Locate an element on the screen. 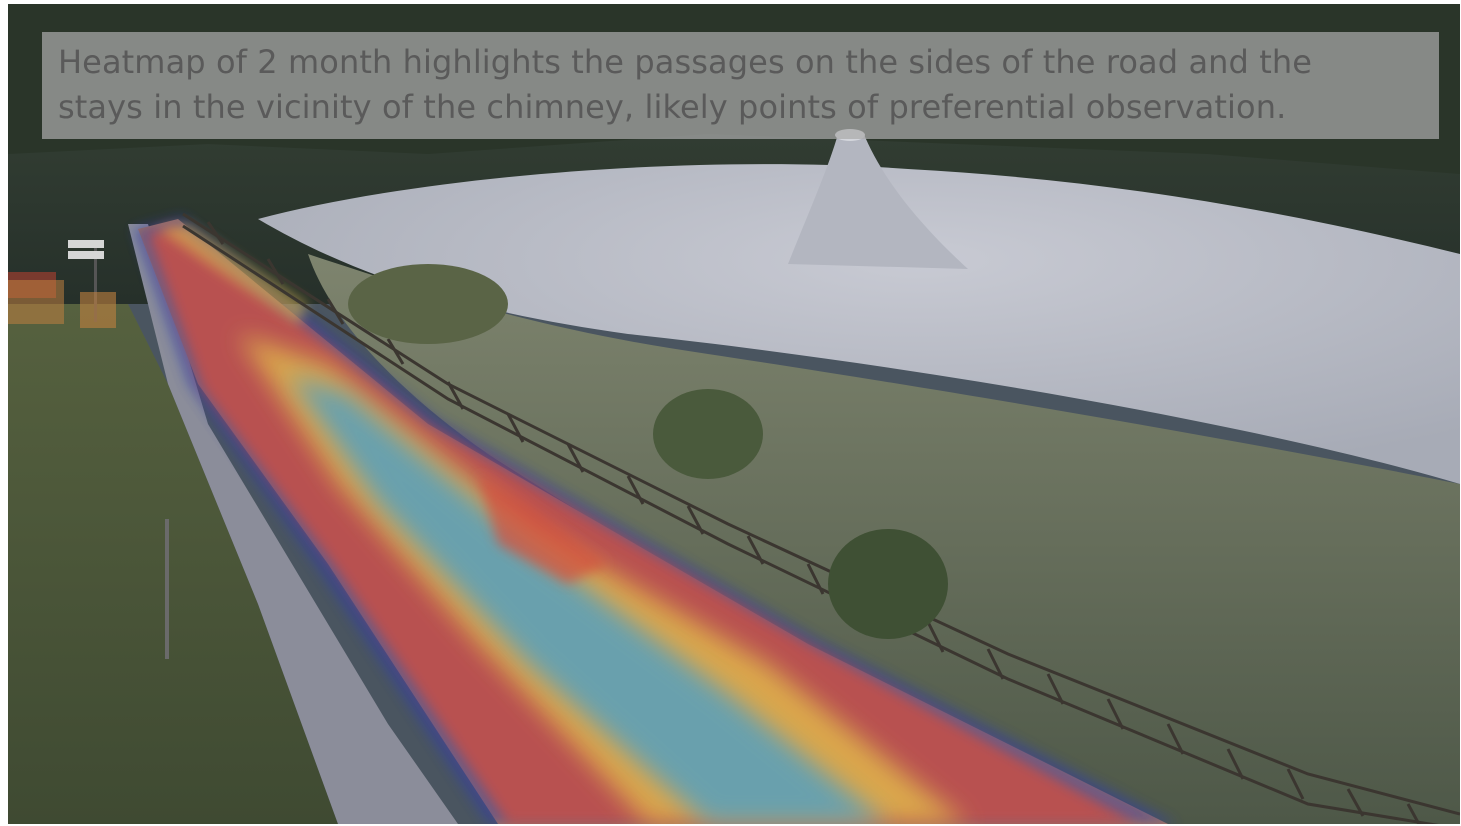  sign-heat-spot is located at coordinates (98, 310).